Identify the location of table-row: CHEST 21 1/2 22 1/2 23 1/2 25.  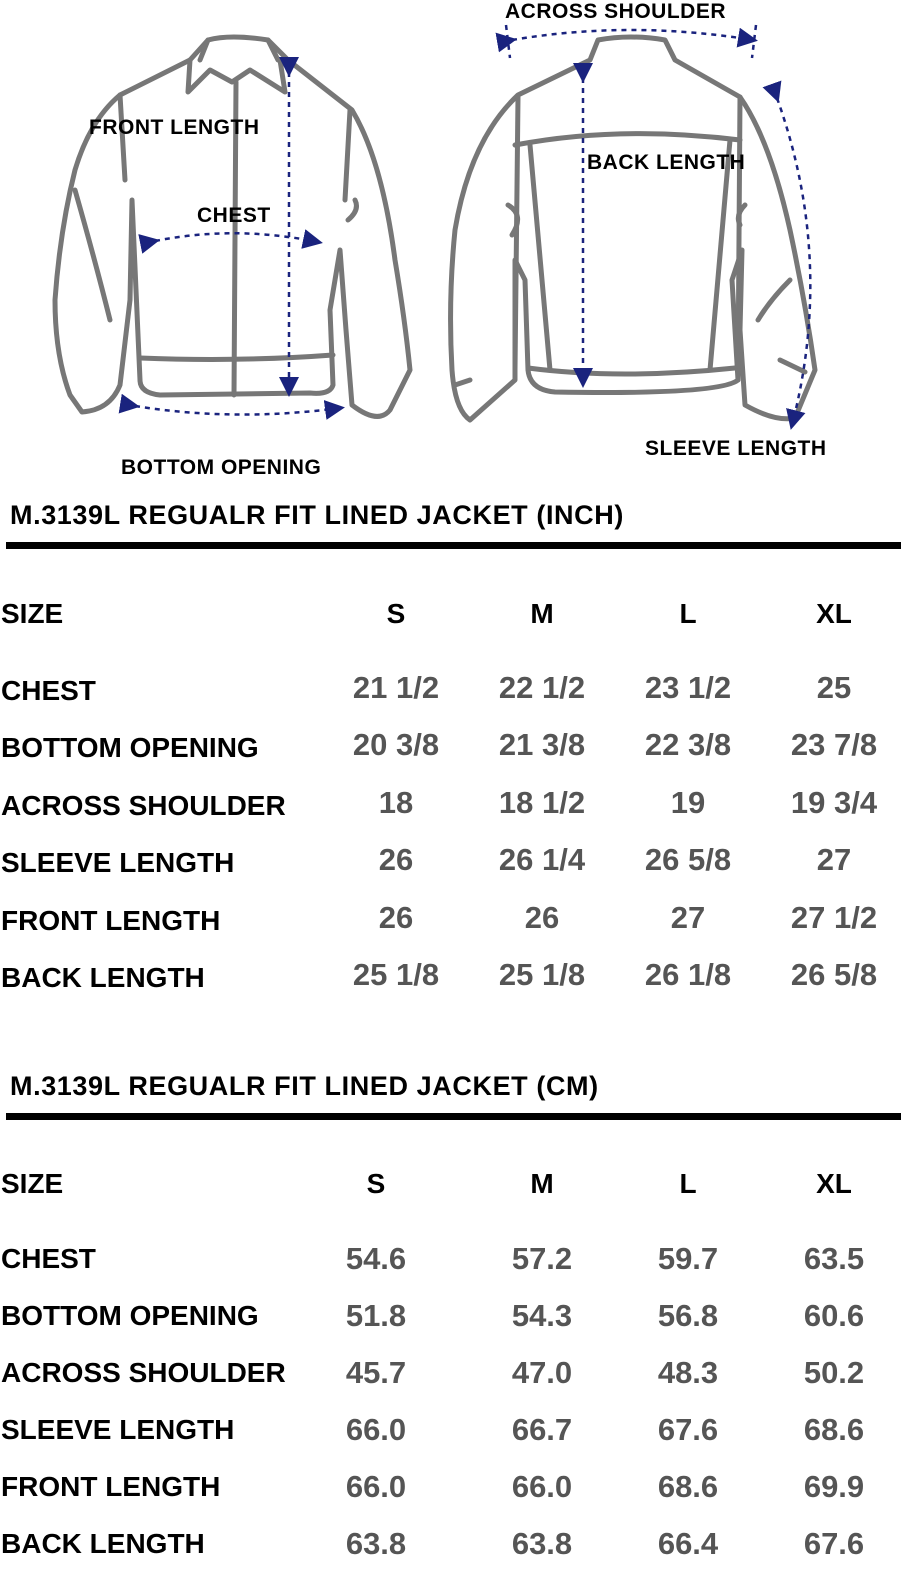
(450, 690).